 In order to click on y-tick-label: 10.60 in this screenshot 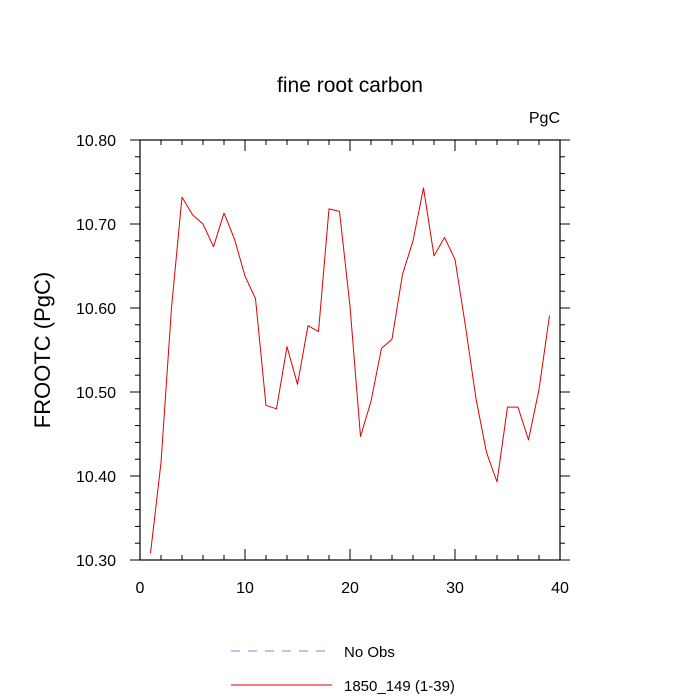, I will do `click(96, 309)`.